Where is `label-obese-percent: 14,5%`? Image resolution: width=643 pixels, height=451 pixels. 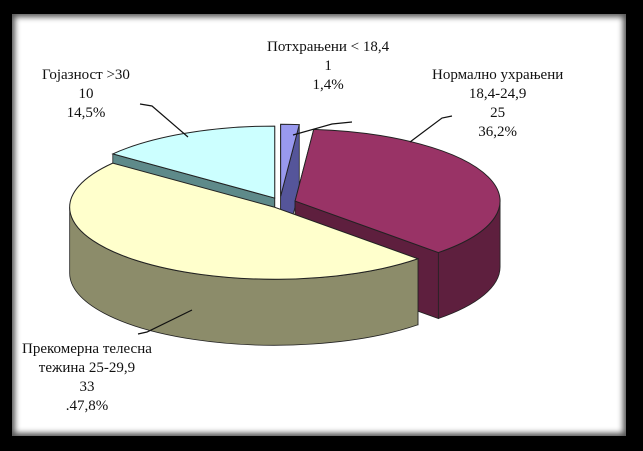
label-obese-percent: 14,5% is located at coordinates (86, 113).